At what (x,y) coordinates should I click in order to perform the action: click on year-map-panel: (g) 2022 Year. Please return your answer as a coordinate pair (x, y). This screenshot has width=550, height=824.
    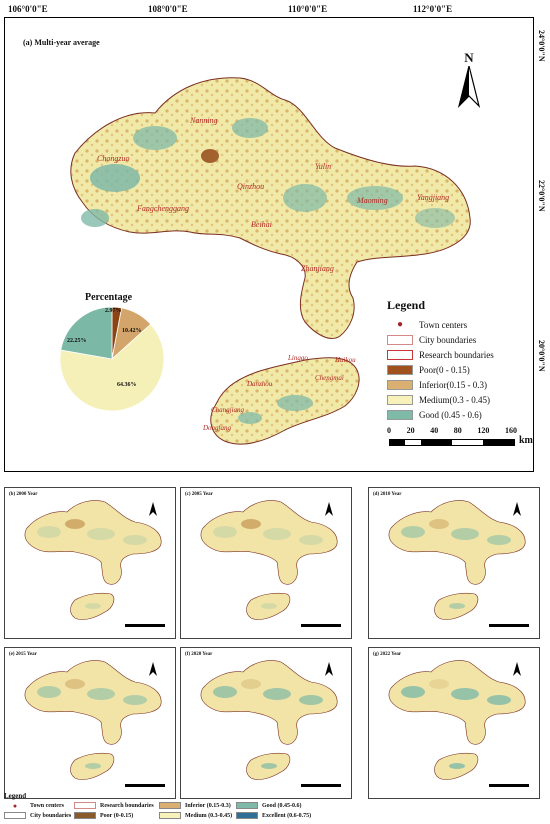
    Looking at the image, I should click on (454, 723).